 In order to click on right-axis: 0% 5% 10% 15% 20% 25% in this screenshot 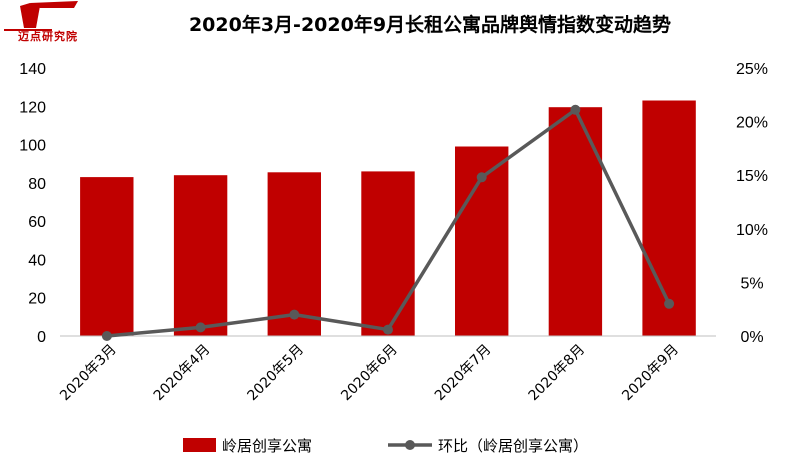, I will do `click(752, 203)`.